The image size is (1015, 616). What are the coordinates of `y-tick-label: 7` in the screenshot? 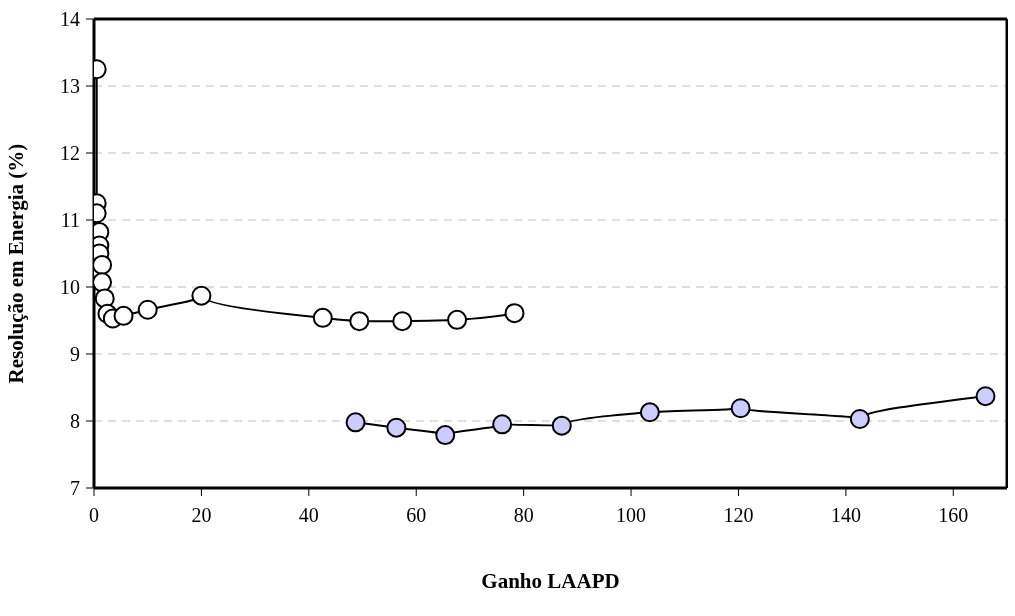 It's located at (75, 488).